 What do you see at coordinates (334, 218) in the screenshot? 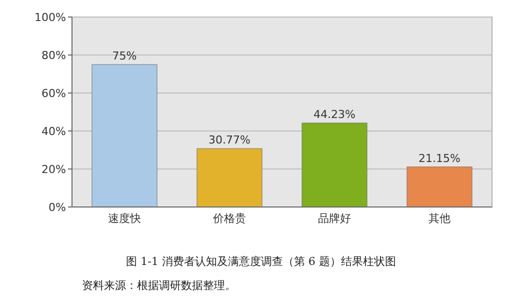
I see `x-tick-label: 品牌好` at bounding box center [334, 218].